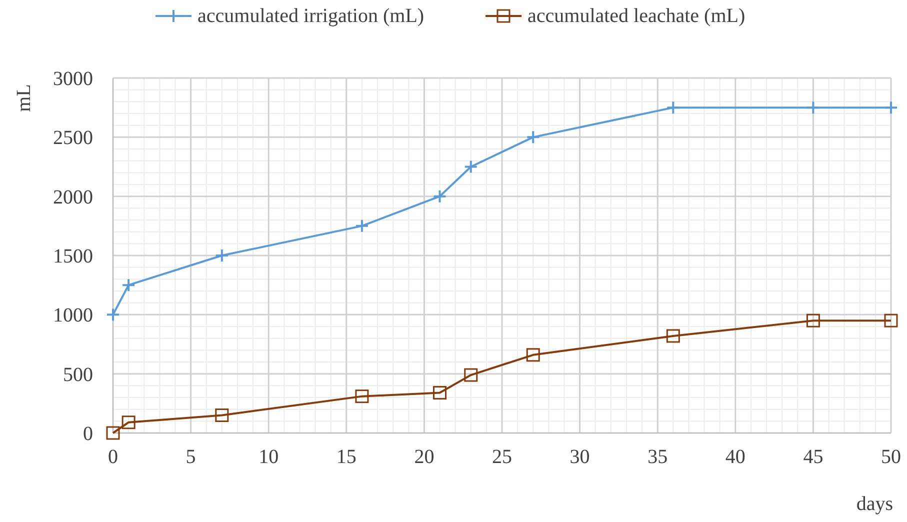  What do you see at coordinates (813, 457) in the screenshot?
I see `x-tick-label: 45` at bounding box center [813, 457].